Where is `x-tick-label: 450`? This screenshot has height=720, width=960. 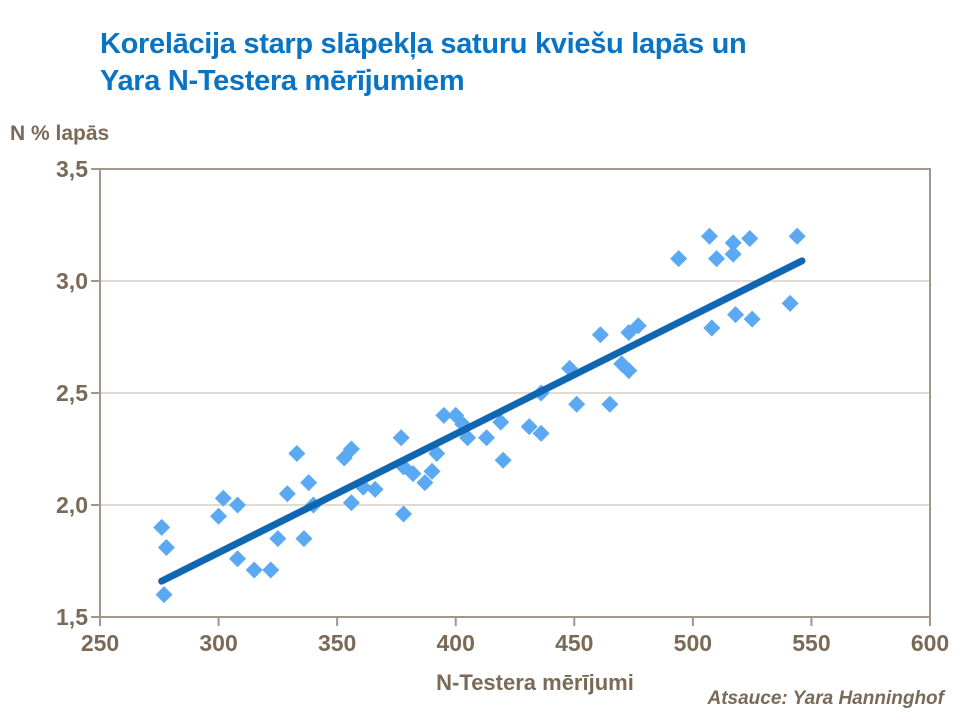
x-tick-label: 450 is located at coordinates (574, 643).